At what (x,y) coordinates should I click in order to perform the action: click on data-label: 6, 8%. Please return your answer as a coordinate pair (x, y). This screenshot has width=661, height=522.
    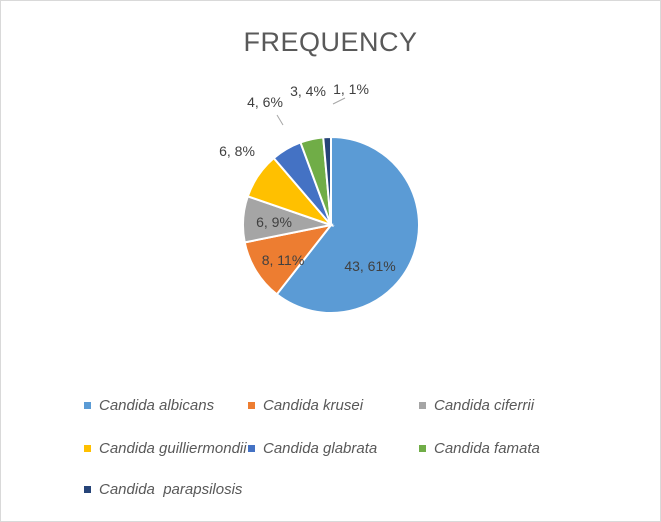
    Looking at the image, I should click on (237, 151).